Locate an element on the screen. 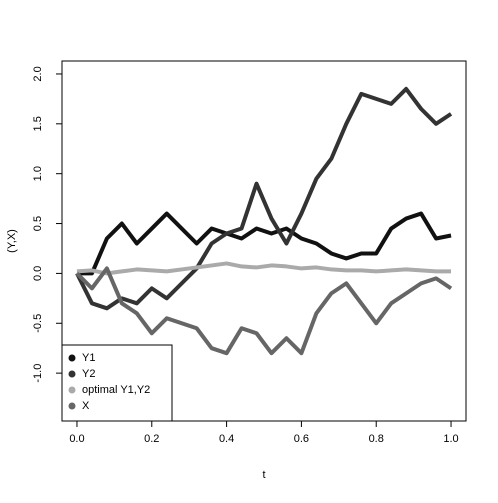 This screenshot has height=503, width=498. y-tick-label: 1.5 is located at coordinates (38, 123).